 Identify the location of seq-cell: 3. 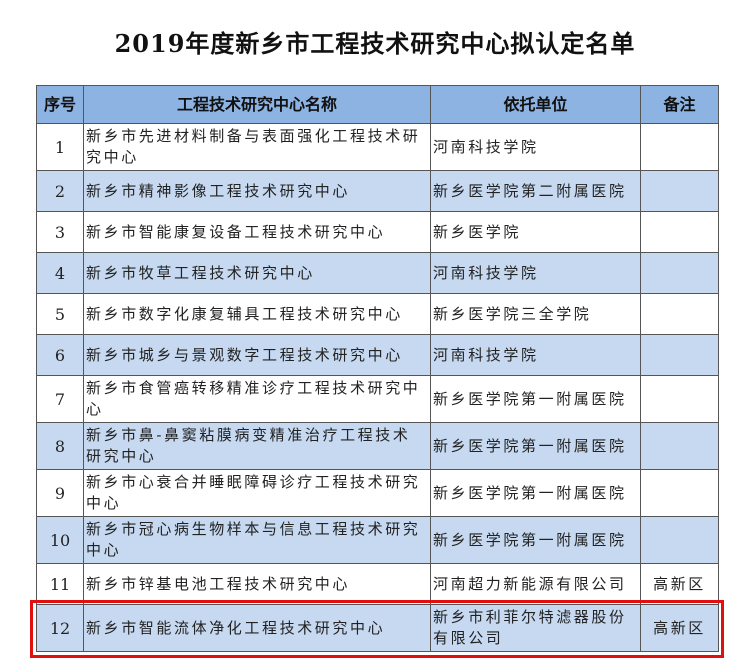
(60, 232).